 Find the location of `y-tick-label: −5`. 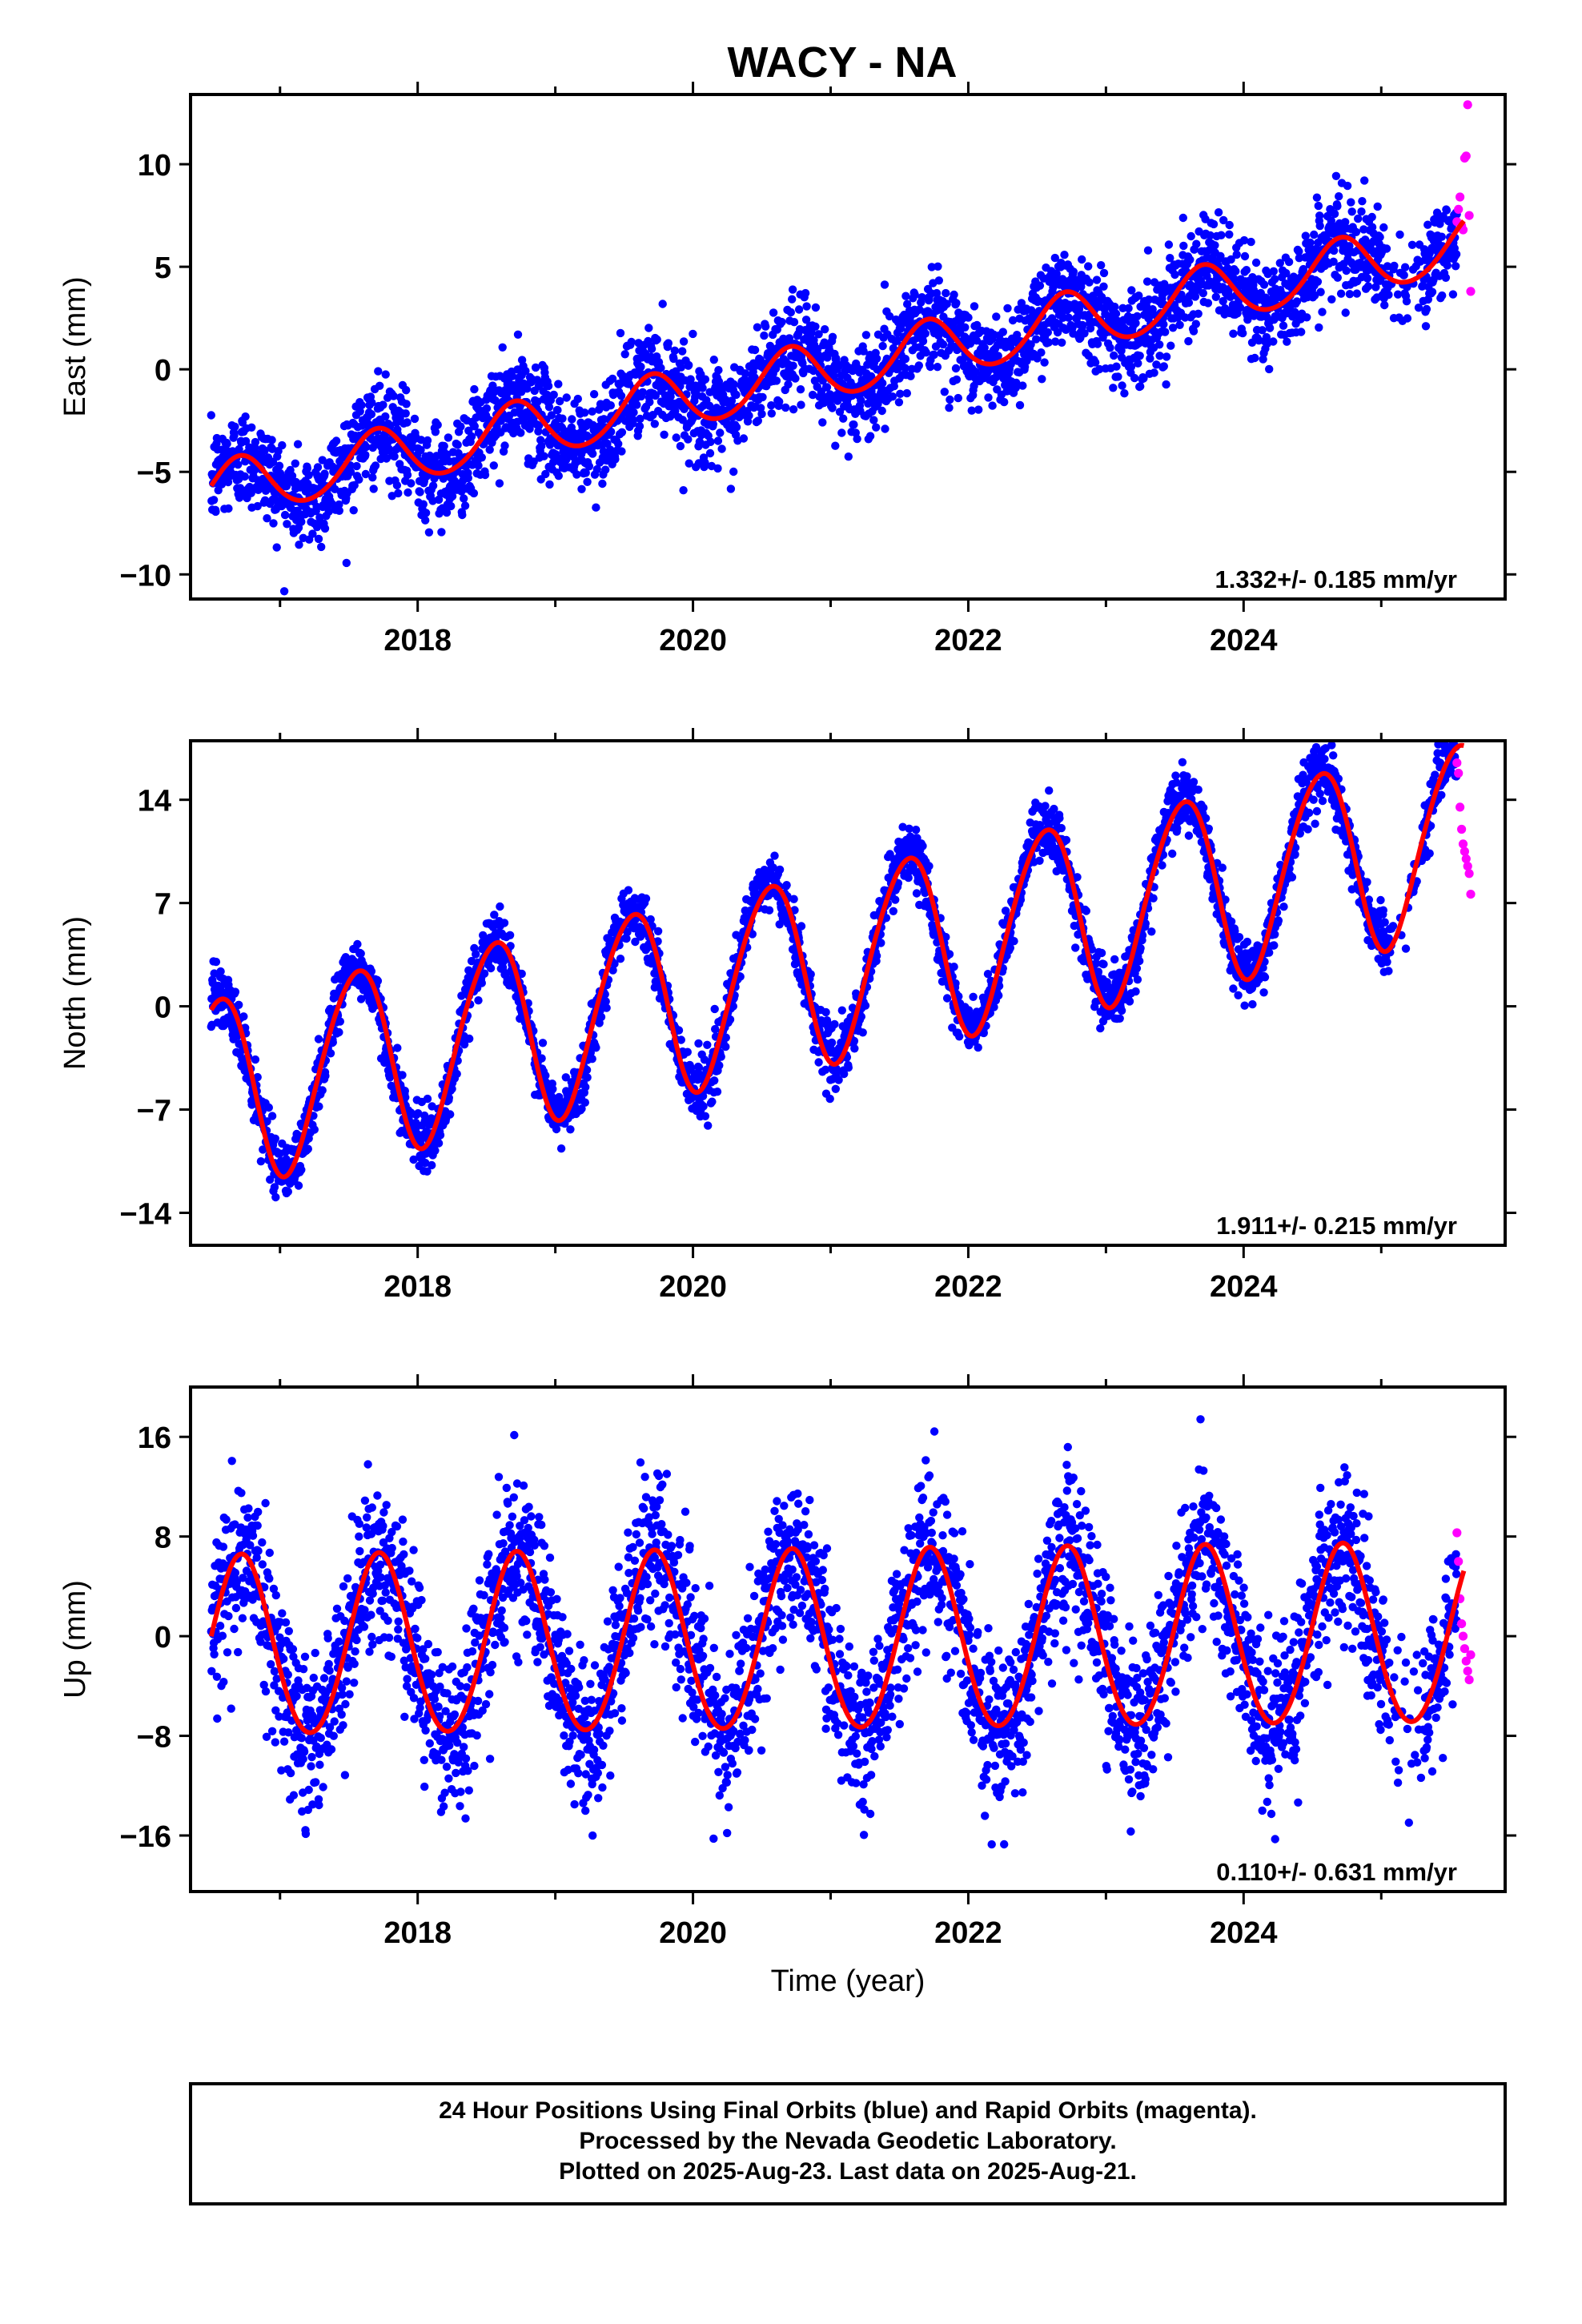

y-tick-label: −5 is located at coordinates (154, 473).